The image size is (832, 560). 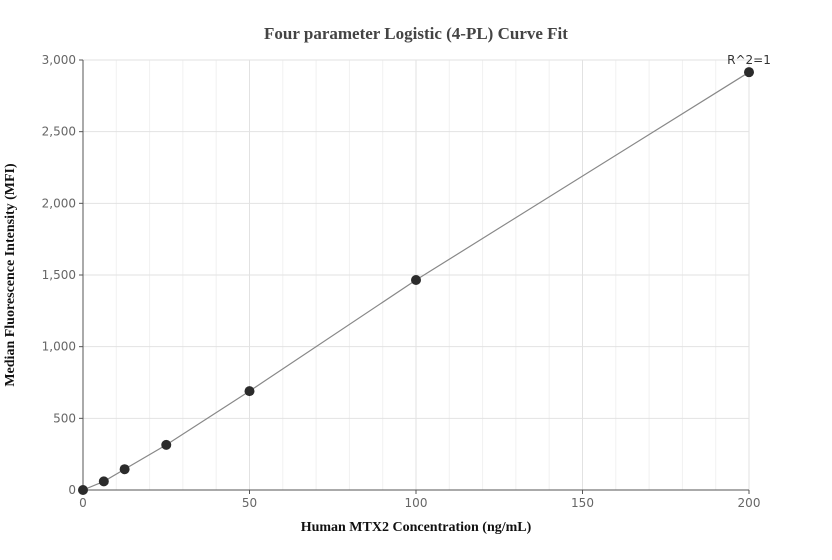 What do you see at coordinates (59, 60) in the screenshot?
I see `y-tick-label: 3,000` at bounding box center [59, 60].